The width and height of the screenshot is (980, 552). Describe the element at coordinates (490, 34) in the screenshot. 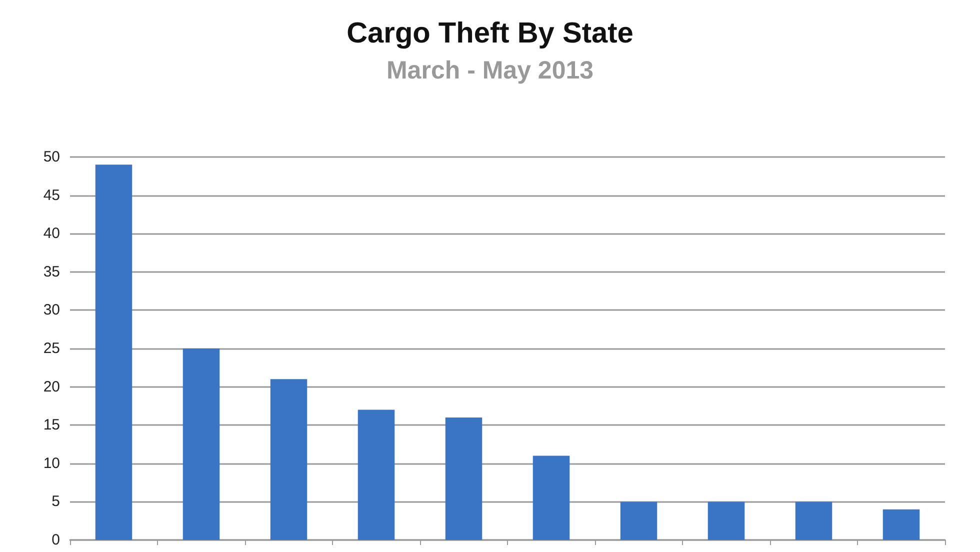

I see `chart-title: Cargo Theft By State` at that location.